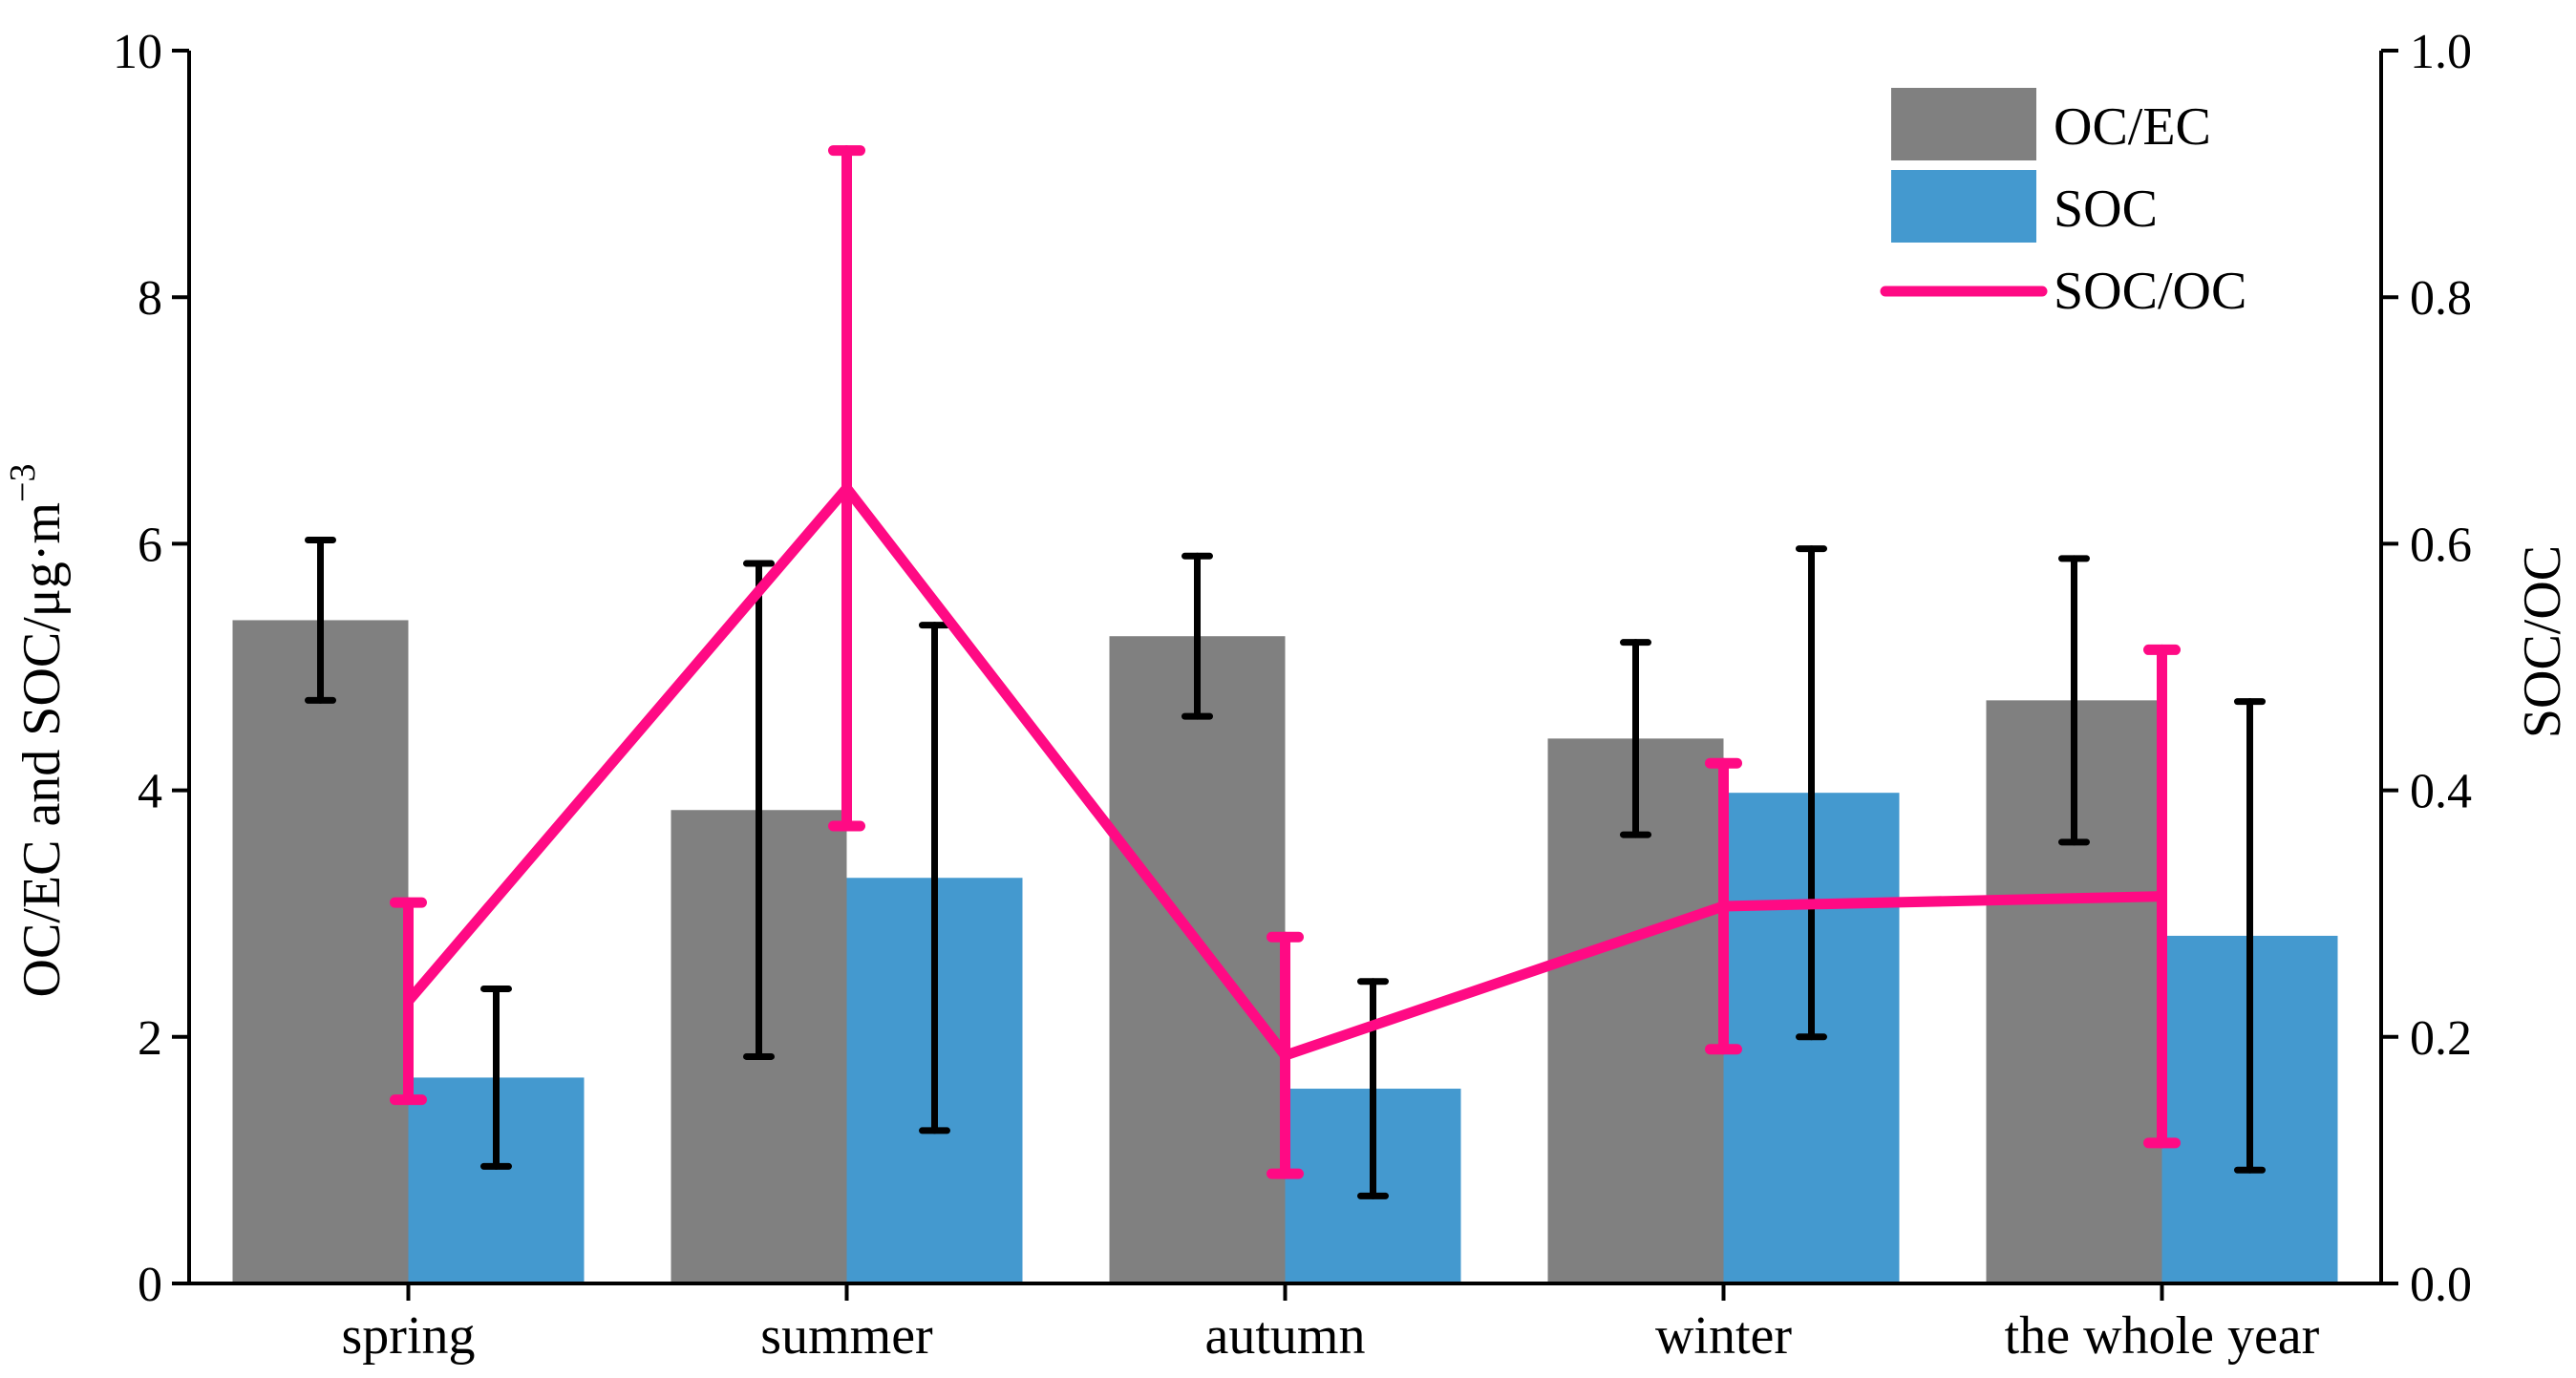  Describe the element at coordinates (150, 299) in the screenshot. I see `y-tick-label: 8` at that location.